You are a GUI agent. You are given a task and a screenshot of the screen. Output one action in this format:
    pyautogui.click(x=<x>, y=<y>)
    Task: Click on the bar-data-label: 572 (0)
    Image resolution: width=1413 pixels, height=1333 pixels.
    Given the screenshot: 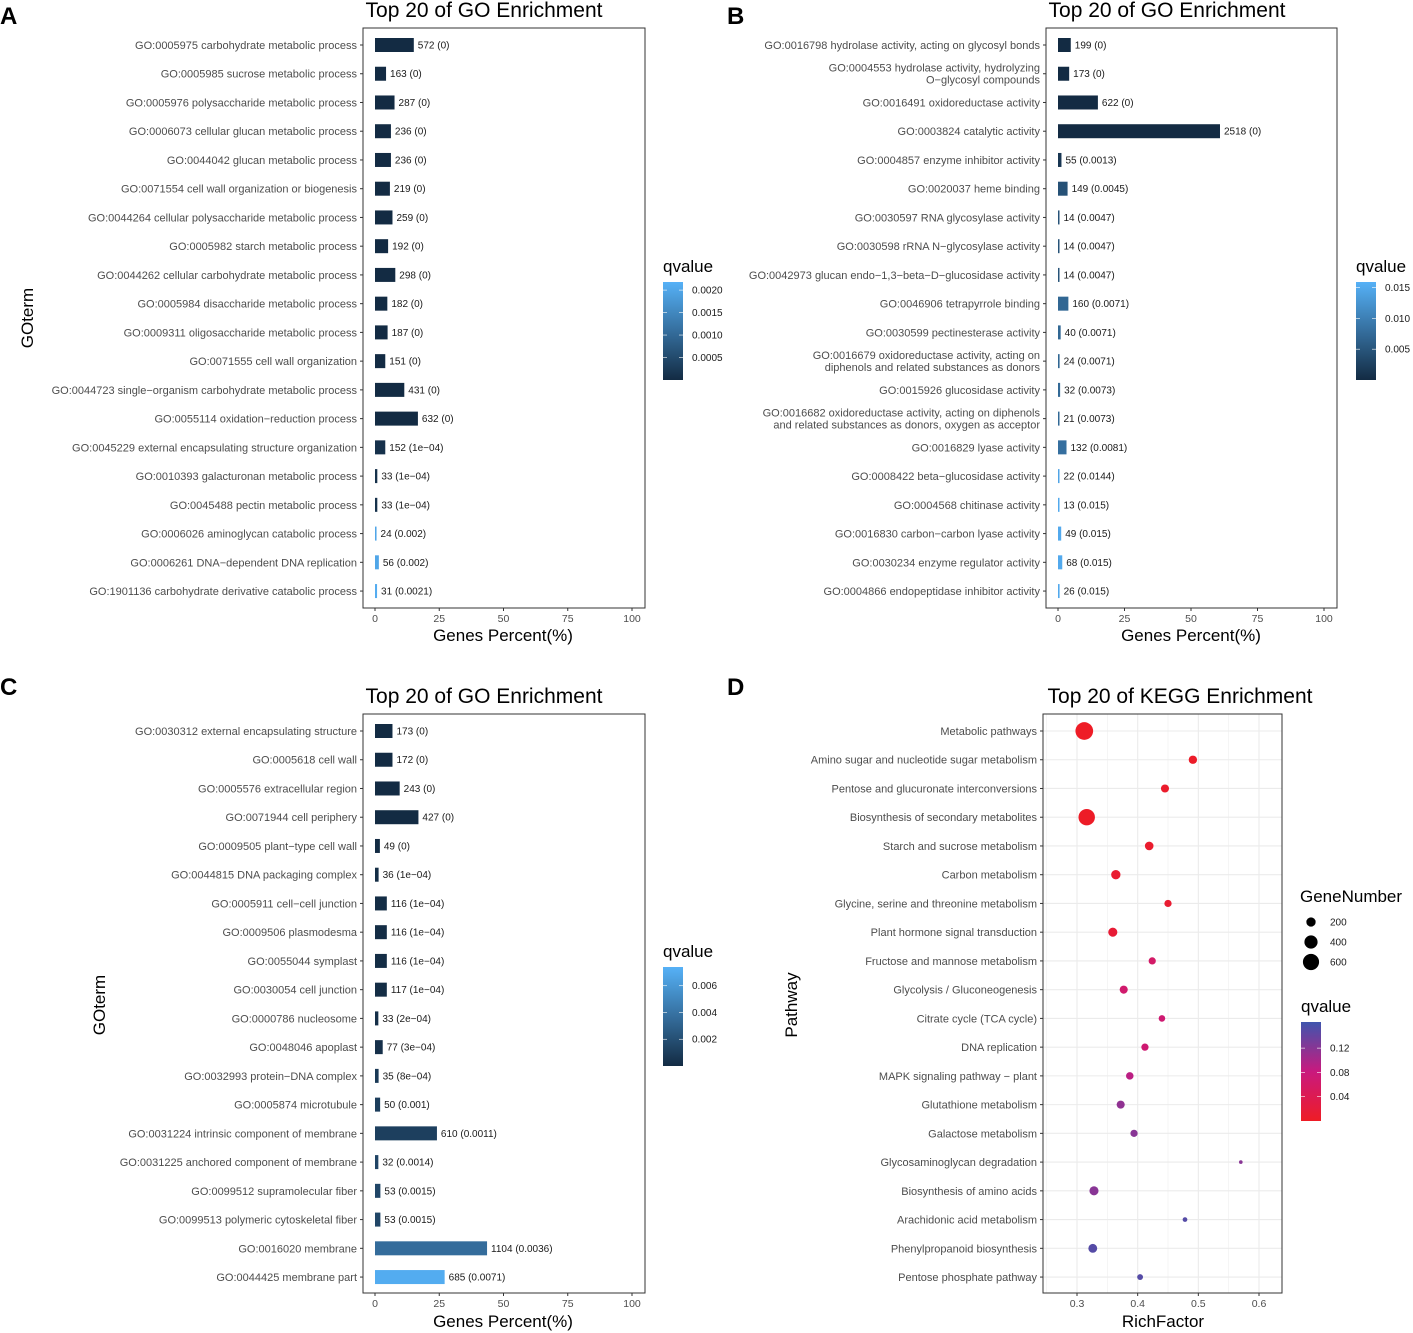 What is the action you would take?
    pyautogui.click(x=434, y=46)
    